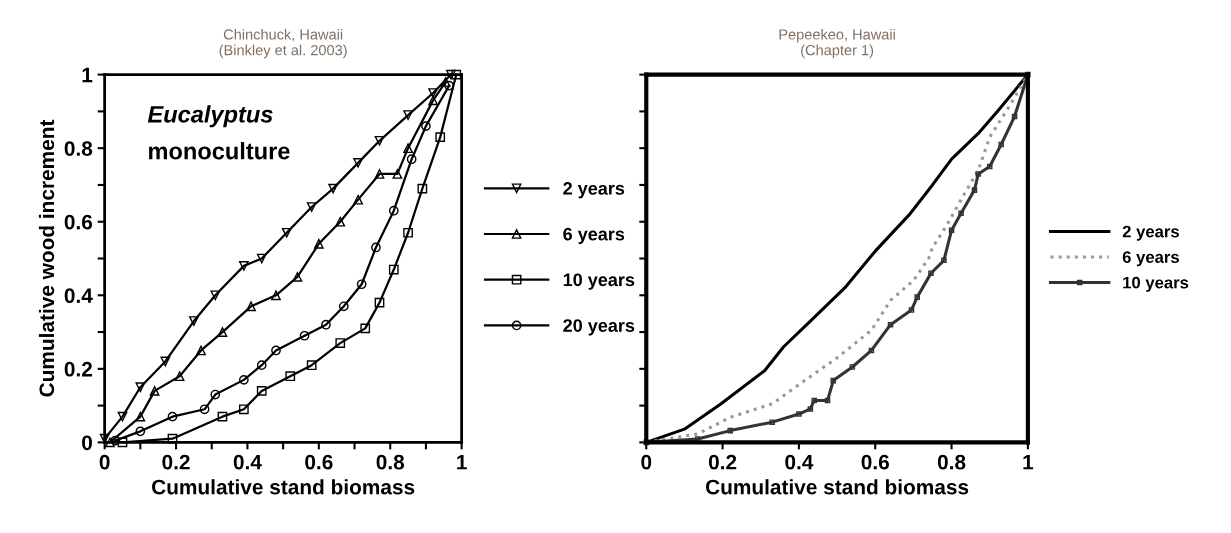 This screenshot has height=533, width=1231. I want to click on legend-label: 20 years, so click(599, 327).